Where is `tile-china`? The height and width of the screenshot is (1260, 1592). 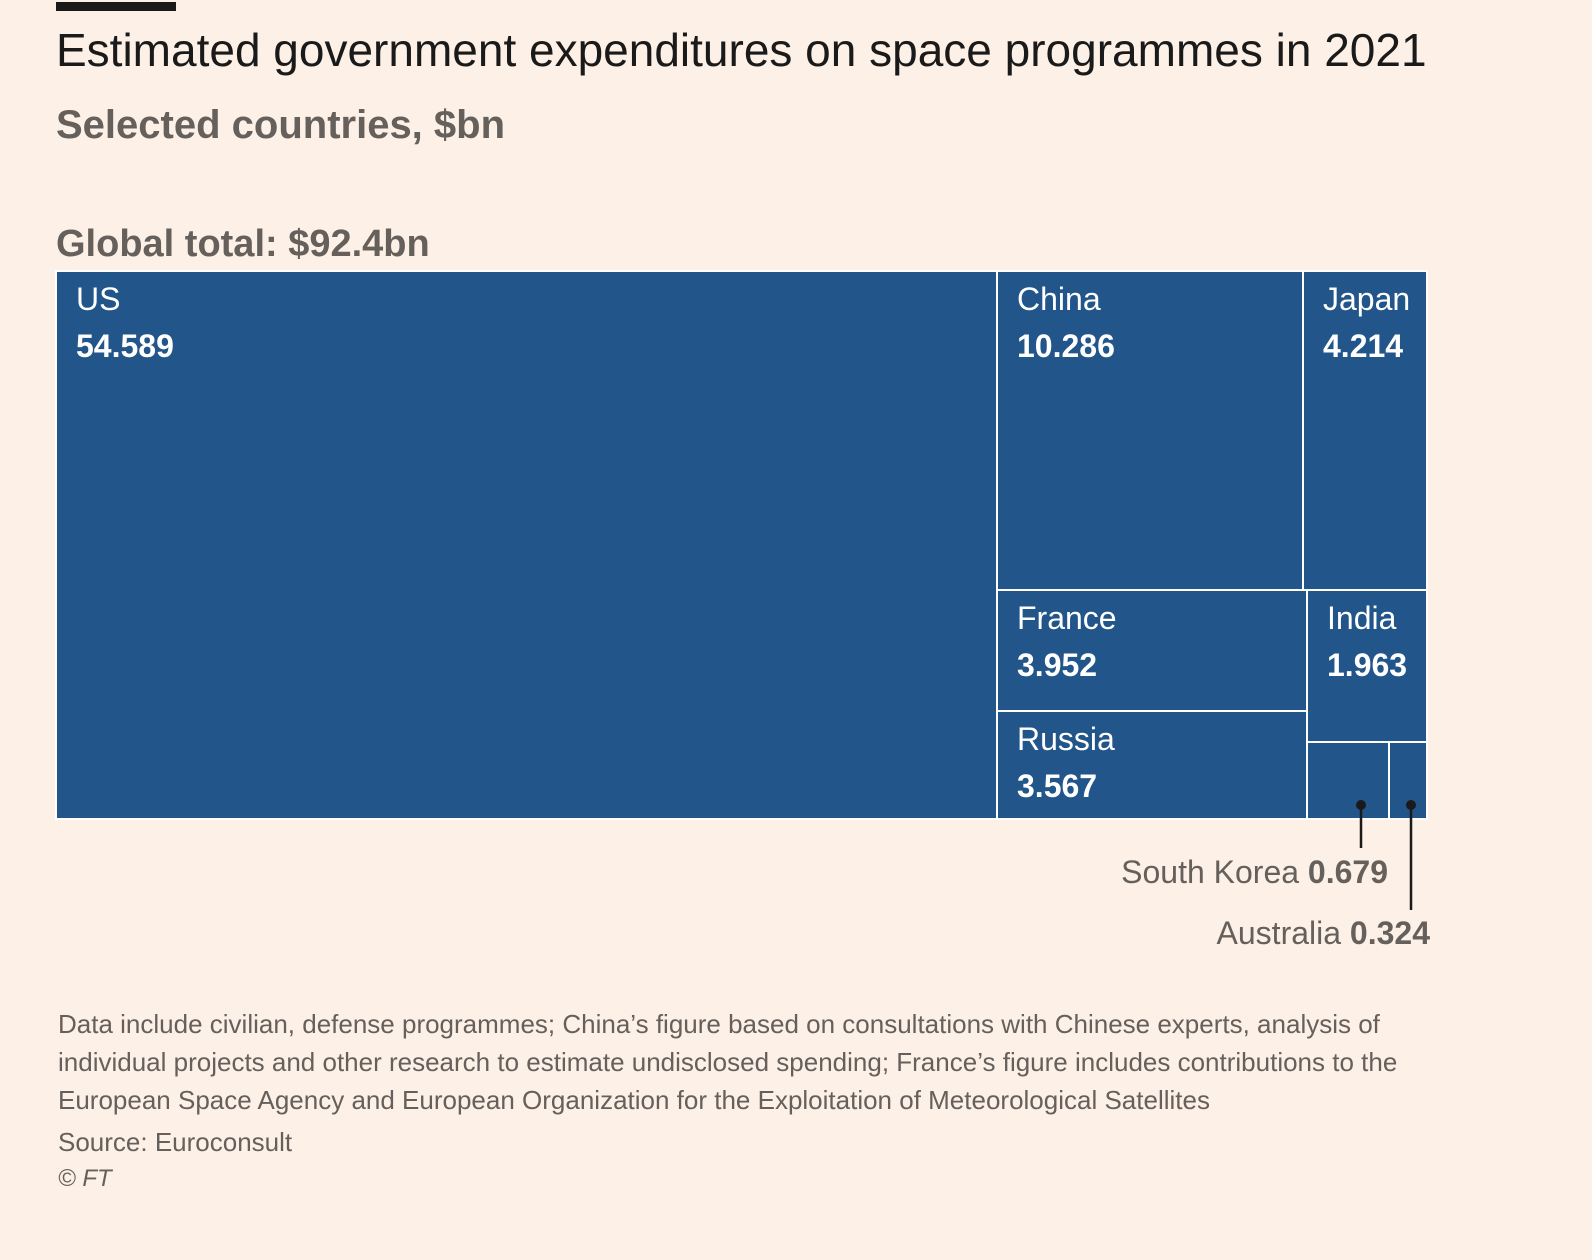
tile-china is located at coordinates (1150, 430).